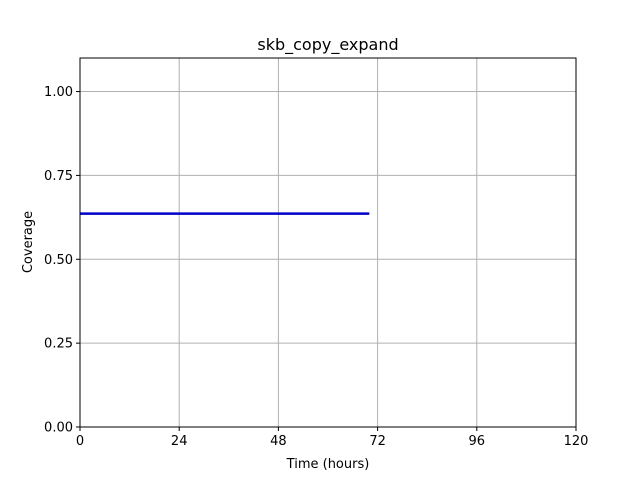 Image resolution: width=640 pixels, height=480 pixels. Describe the element at coordinates (278, 441) in the screenshot. I see `x-tick-label: 48` at that location.